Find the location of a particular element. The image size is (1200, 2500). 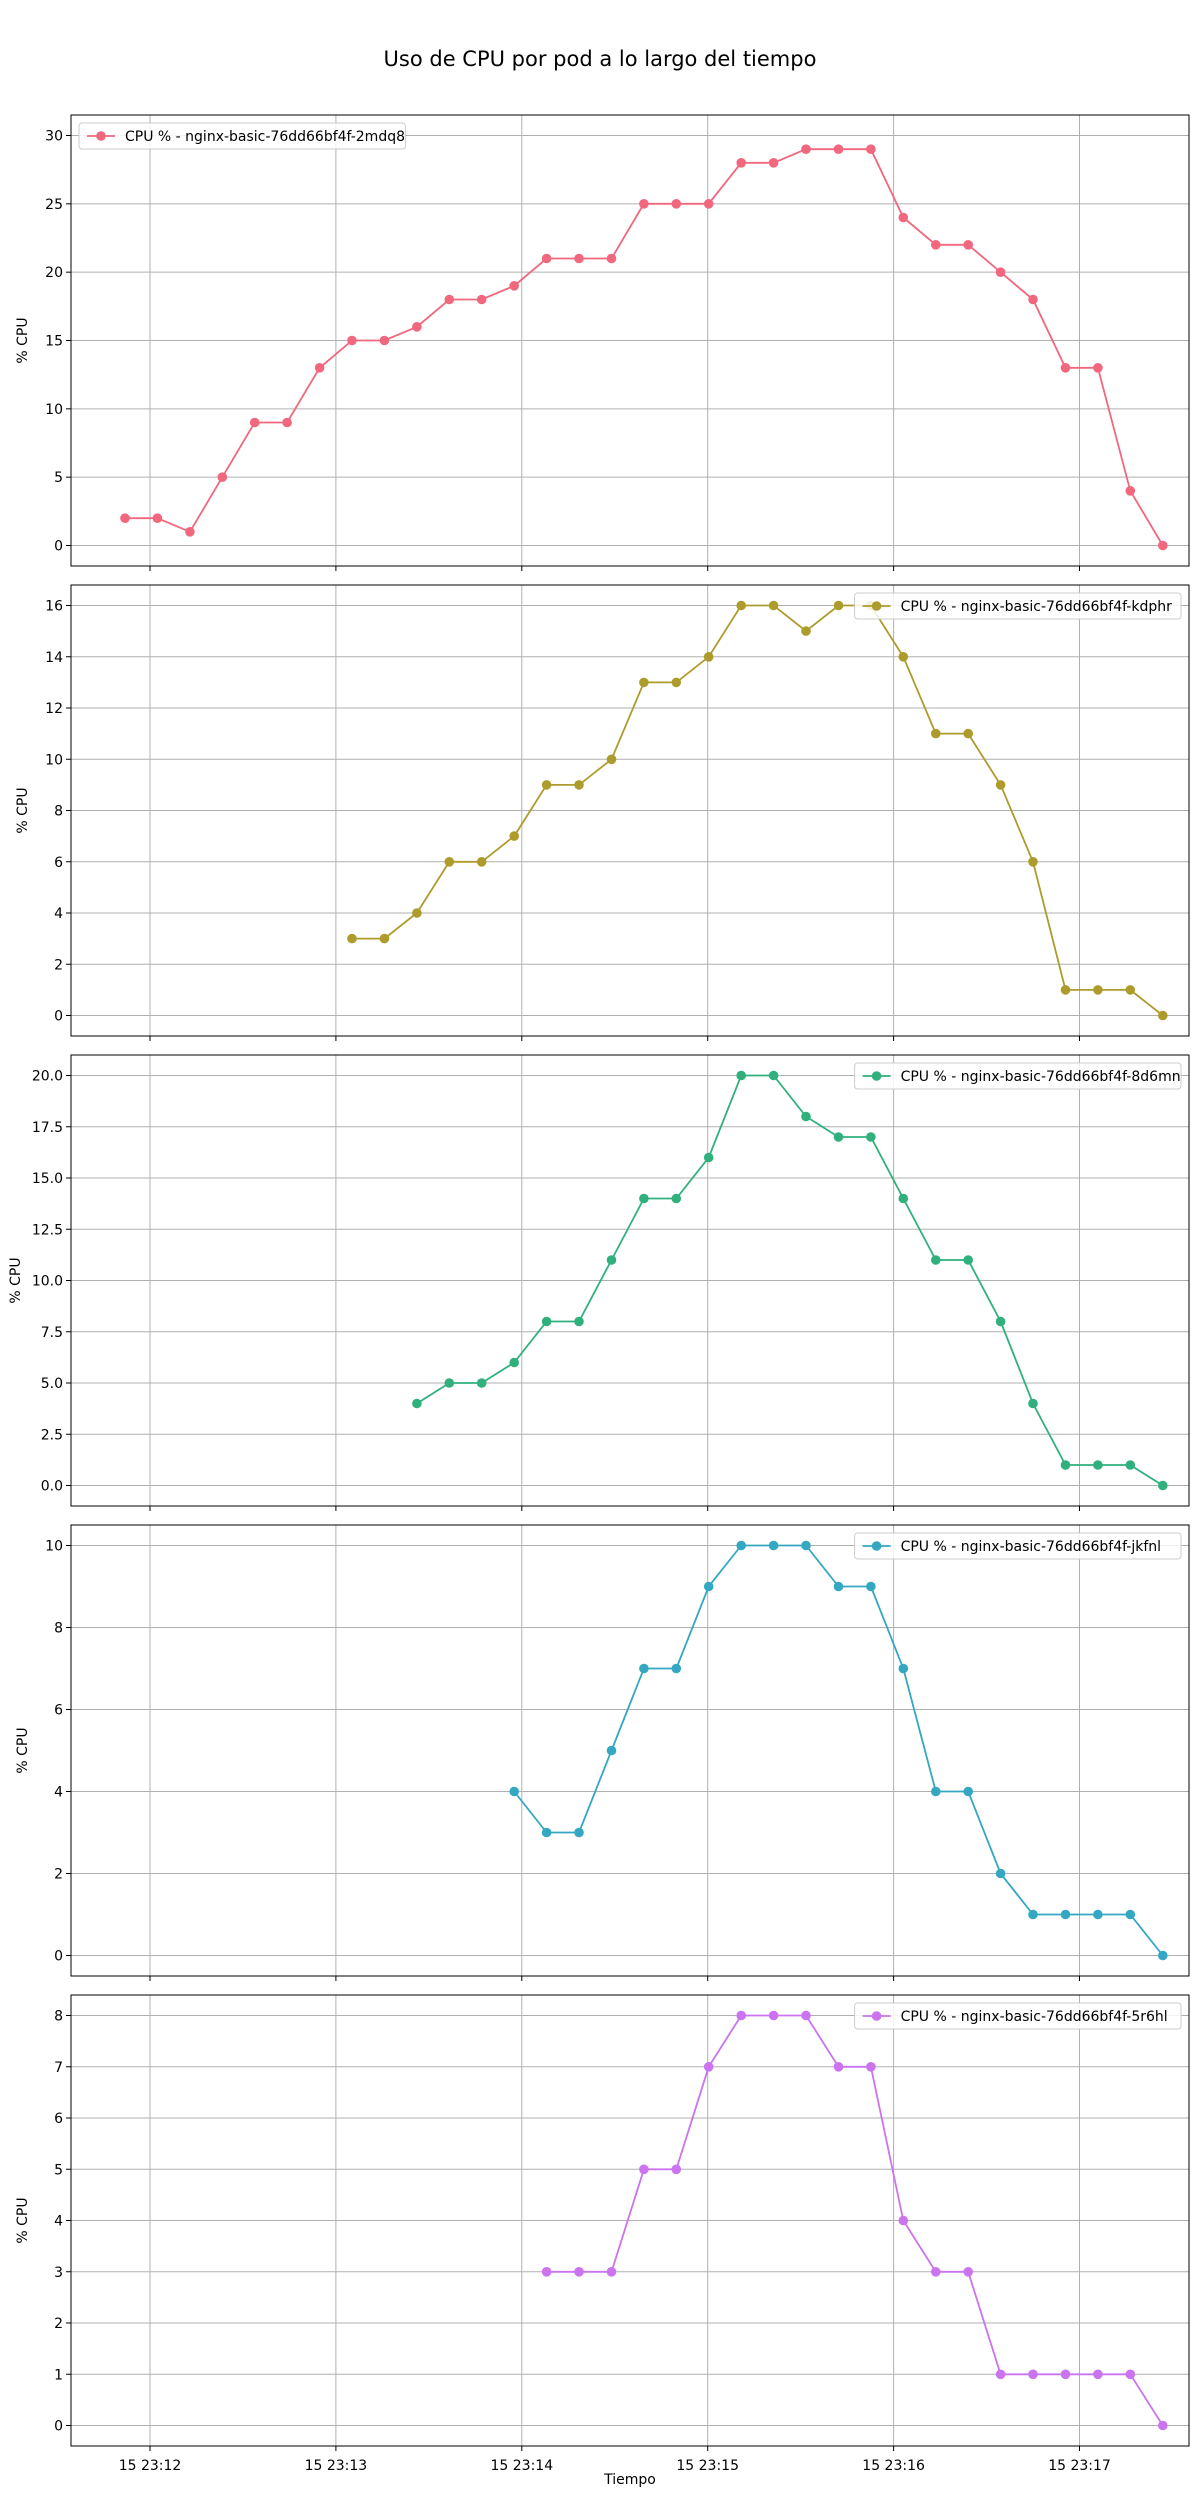

panel-5-y-axis-label: % CPU is located at coordinates (23, 2220).